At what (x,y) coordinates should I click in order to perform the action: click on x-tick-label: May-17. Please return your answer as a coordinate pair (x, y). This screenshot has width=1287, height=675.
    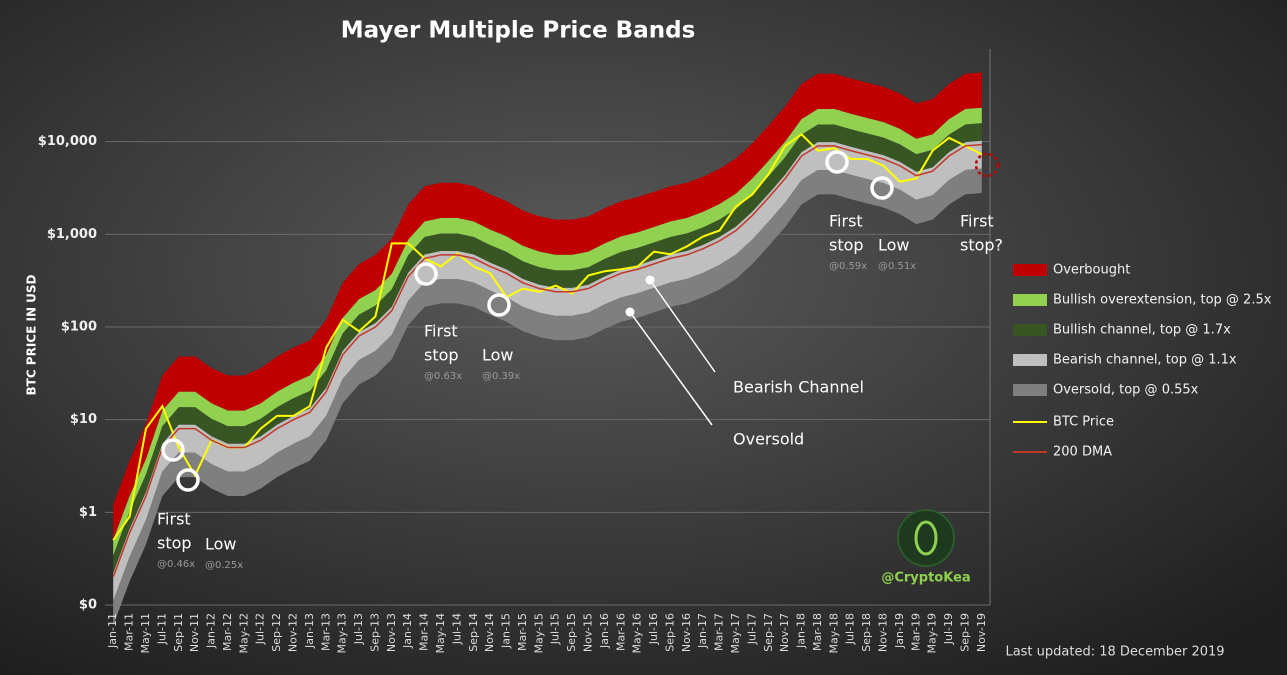
    Looking at the image, I should click on (735, 633).